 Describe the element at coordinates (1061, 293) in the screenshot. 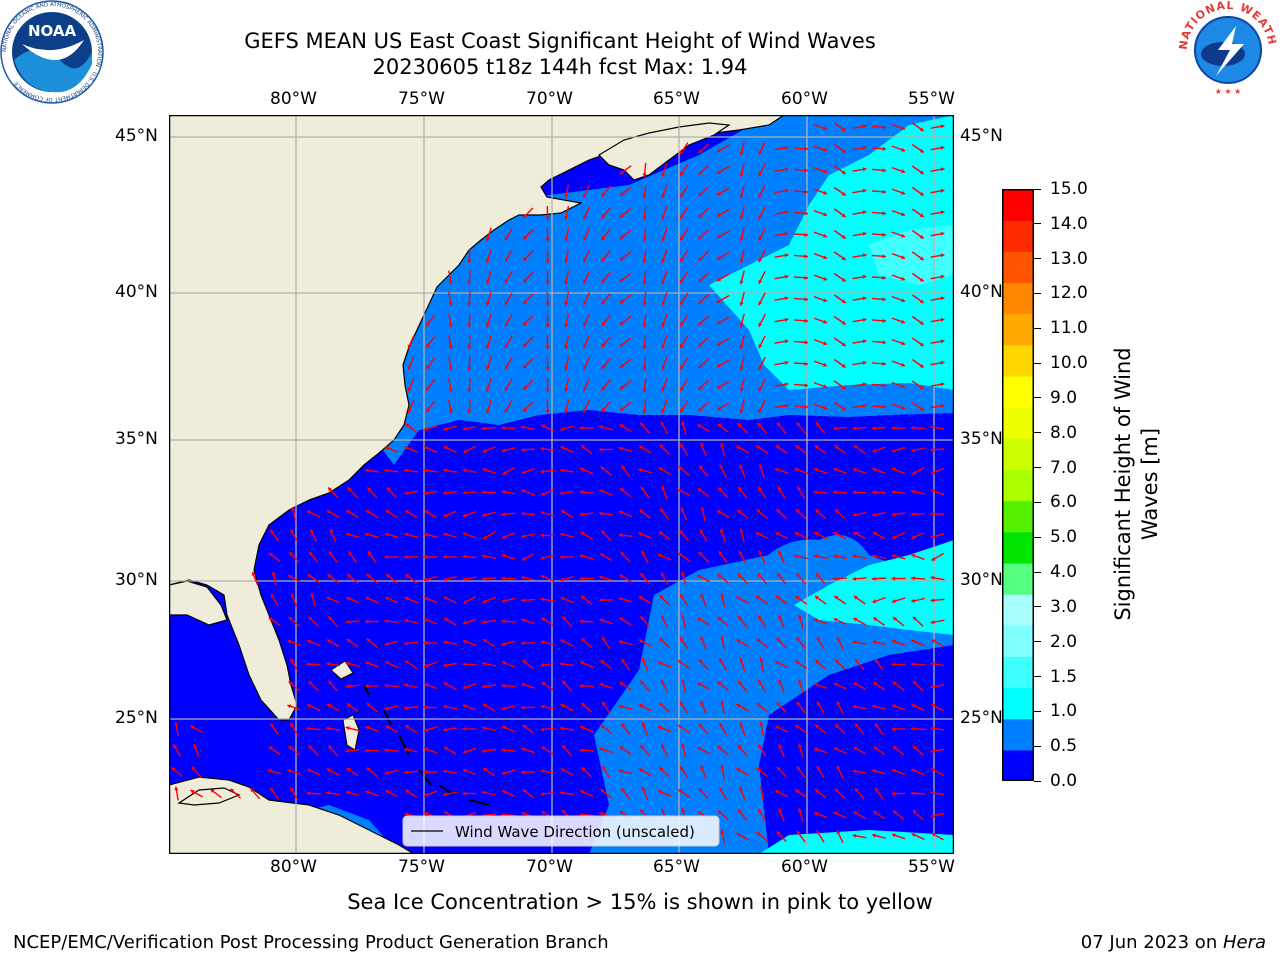

I see `colorbar-tick: 12.0` at that location.